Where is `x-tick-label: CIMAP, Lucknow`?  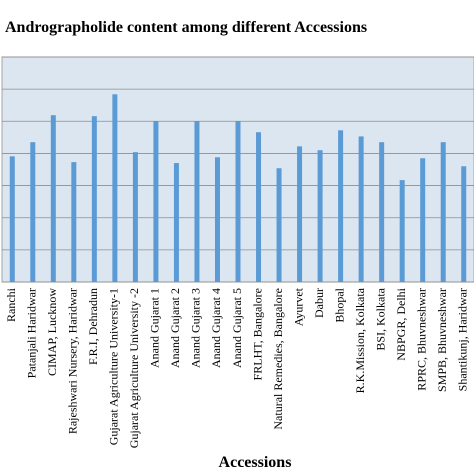 x-tick-label: CIMAP, Lucknow is located at coordinates (52, 332).